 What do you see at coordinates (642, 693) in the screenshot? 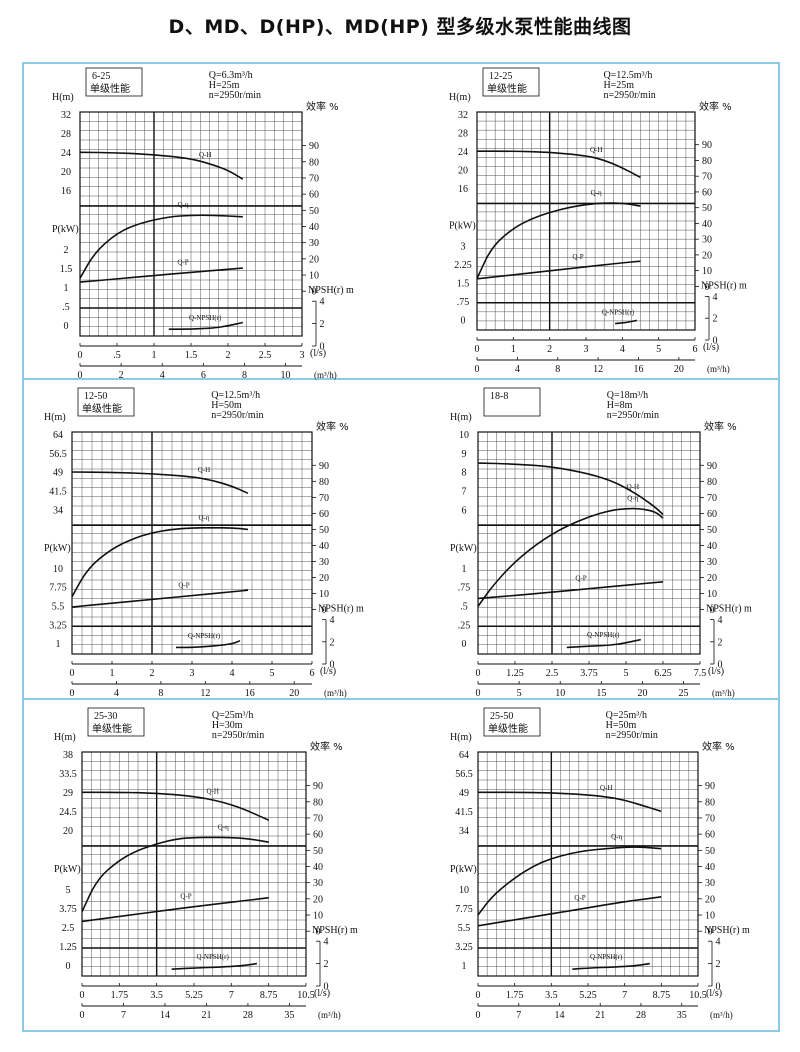
I see `flow-m3h-tick-label: 20` at bounding box center [642, 693].